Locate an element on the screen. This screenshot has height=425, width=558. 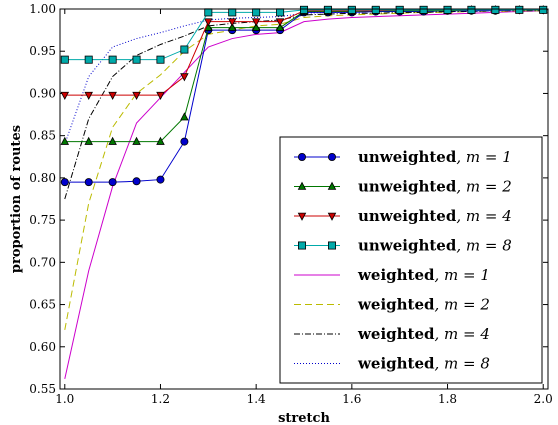
legend-entry: unweighted, m = 1 is located at coordinates (403, 157).